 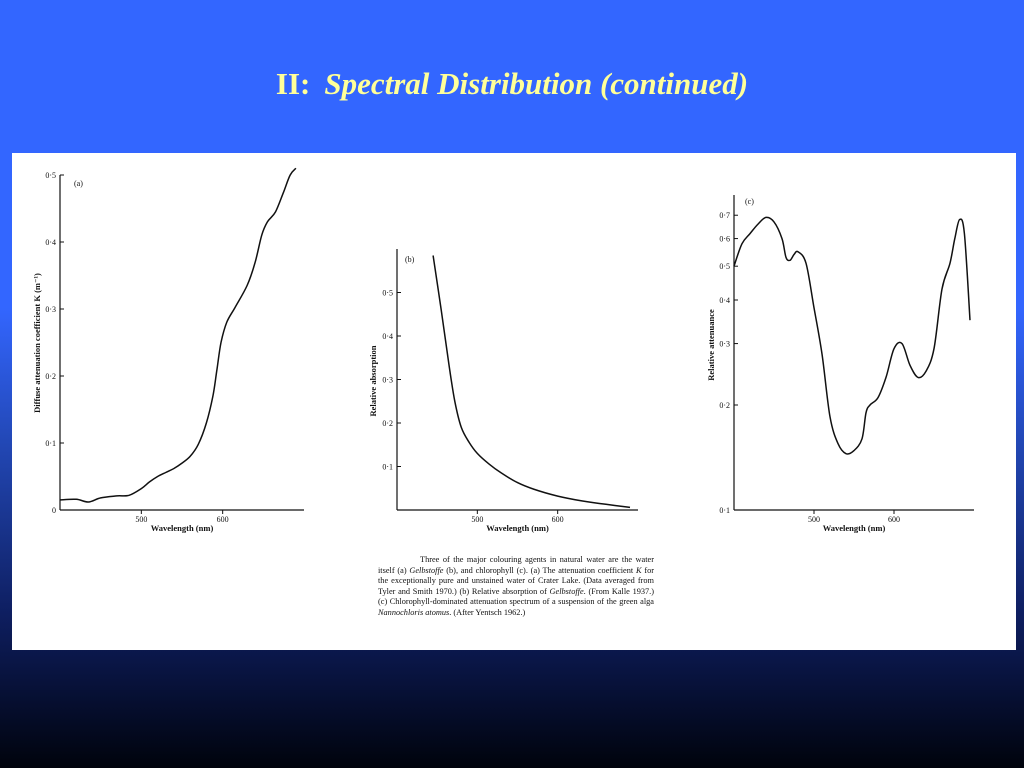 I want to click on chart-b-ytick-label: 0·4, so click(x=387, y=336).